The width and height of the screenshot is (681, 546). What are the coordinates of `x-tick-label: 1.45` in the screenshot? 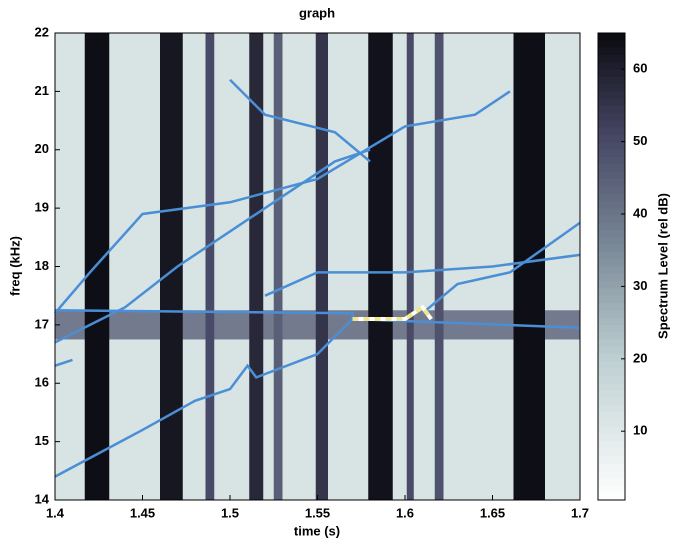 It's located at (142, 512).